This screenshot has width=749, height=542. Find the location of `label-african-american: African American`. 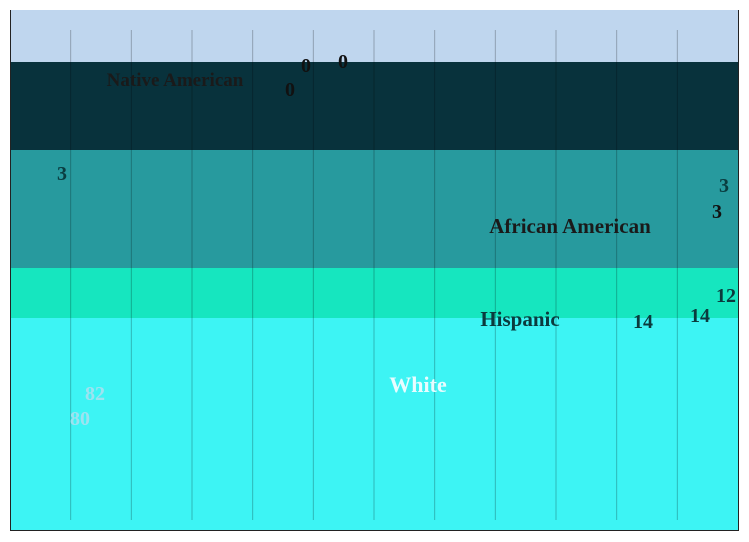

label-african-american: African American is located at coordinates (570, 226).